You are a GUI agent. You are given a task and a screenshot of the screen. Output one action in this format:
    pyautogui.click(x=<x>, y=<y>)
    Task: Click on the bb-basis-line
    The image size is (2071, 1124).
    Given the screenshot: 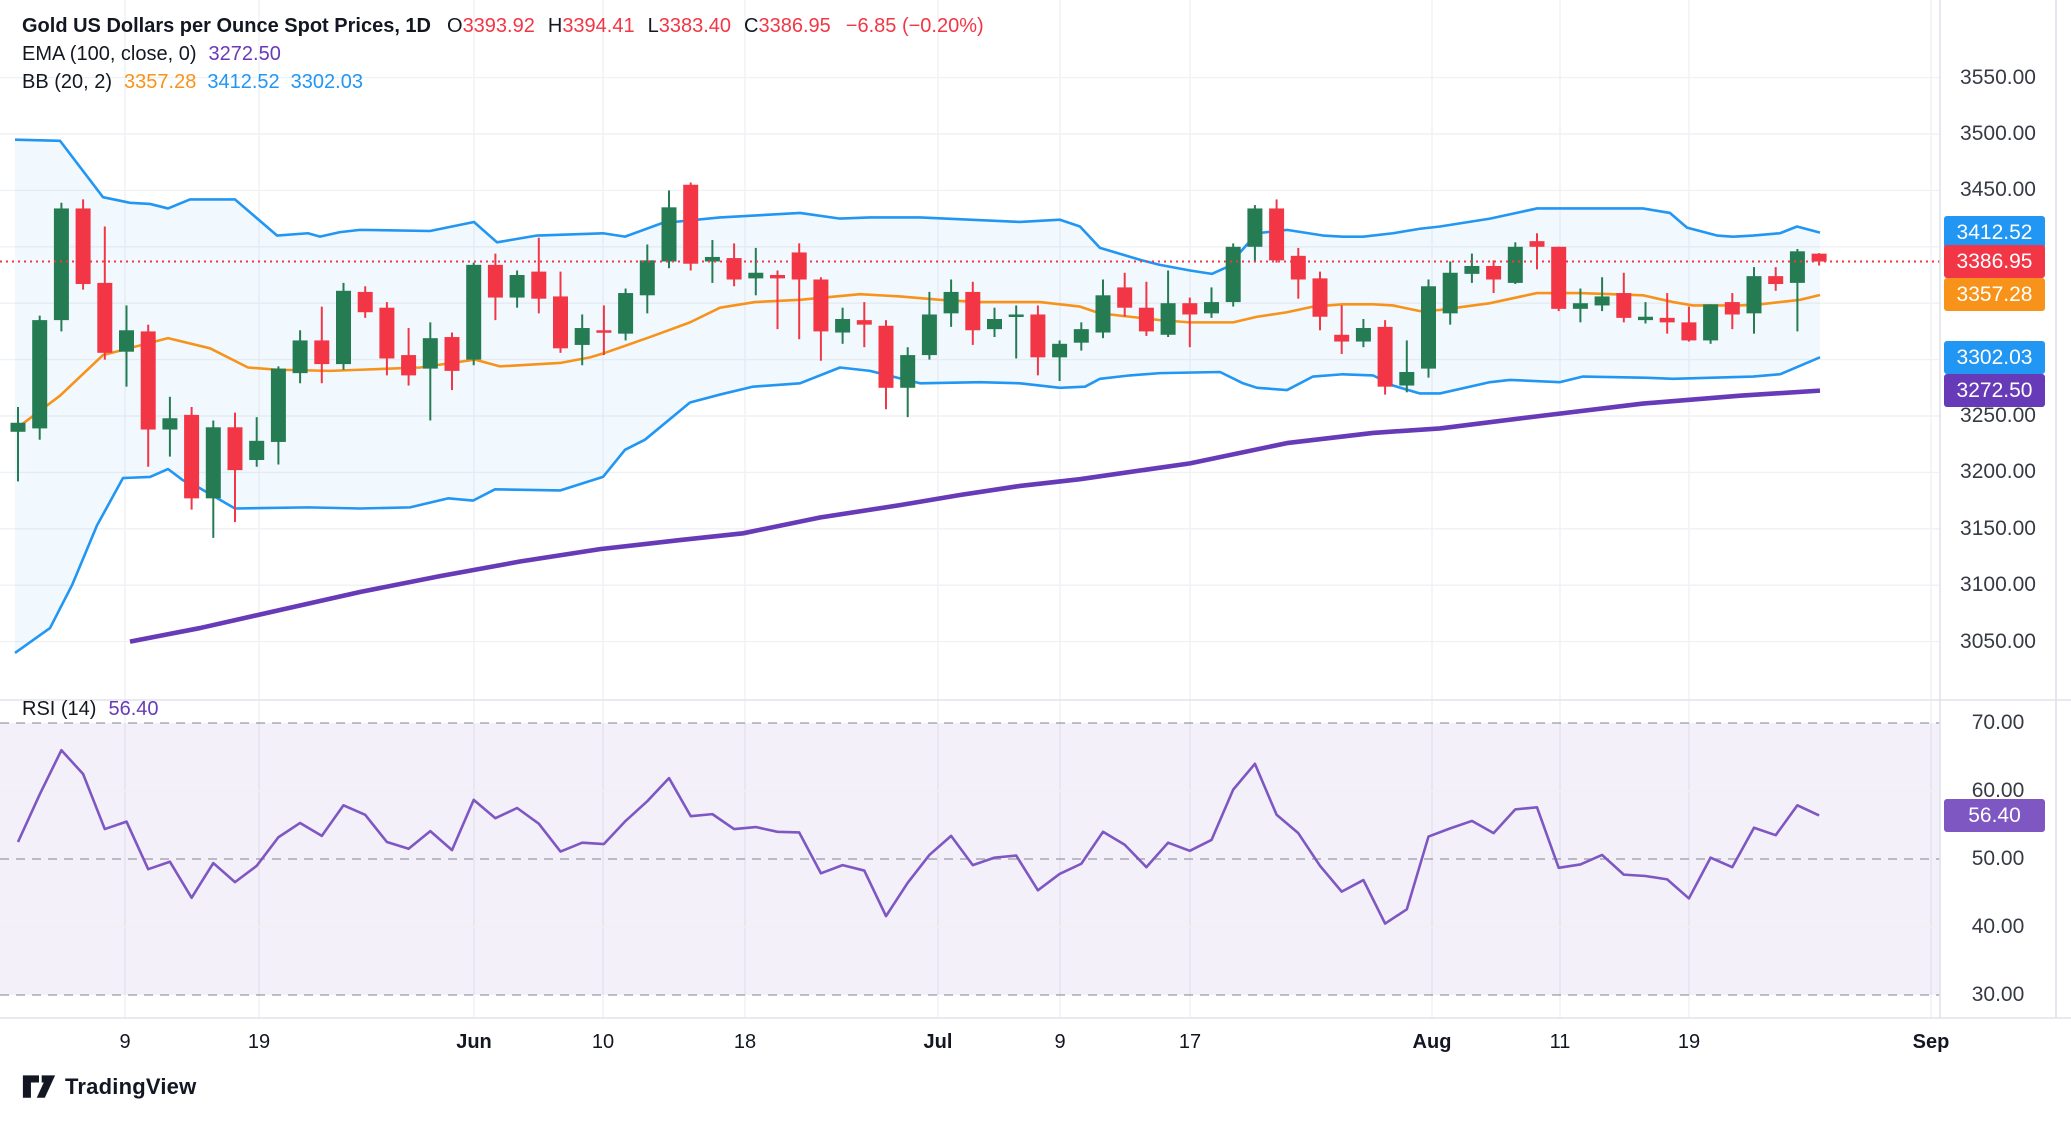 What is the action you would take?
    pyautogui.click(x=919, y=360)
    